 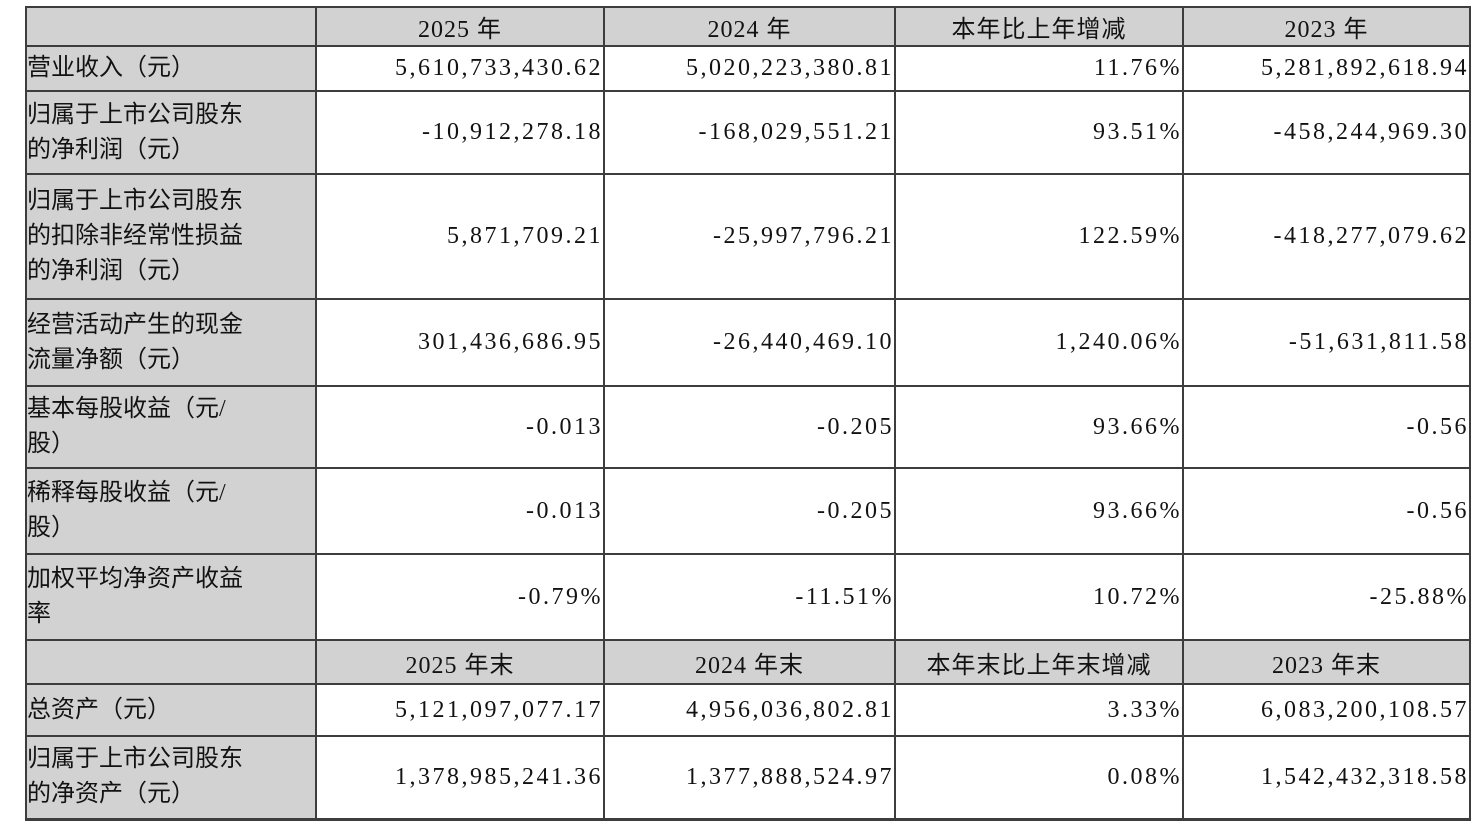 What do you see at coordinates (1326, 662) in the screenshot?
I see `header-cell-2023-end: 2023 年末` at bounding box center [1326, 662].